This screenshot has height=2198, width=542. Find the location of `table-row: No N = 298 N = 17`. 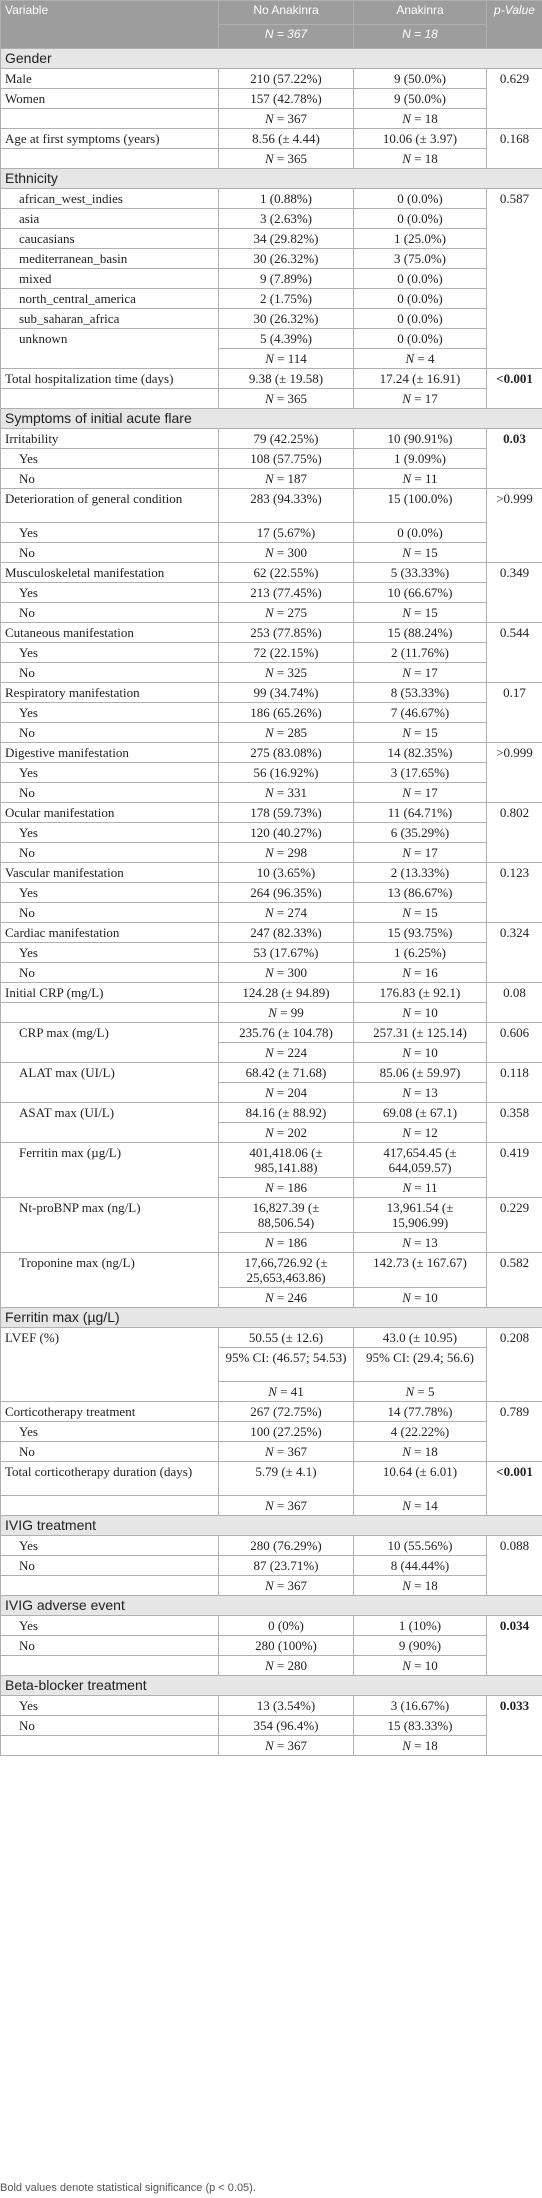

table-row: No N = 298 N = 17 is located at coordinates (271, 852).